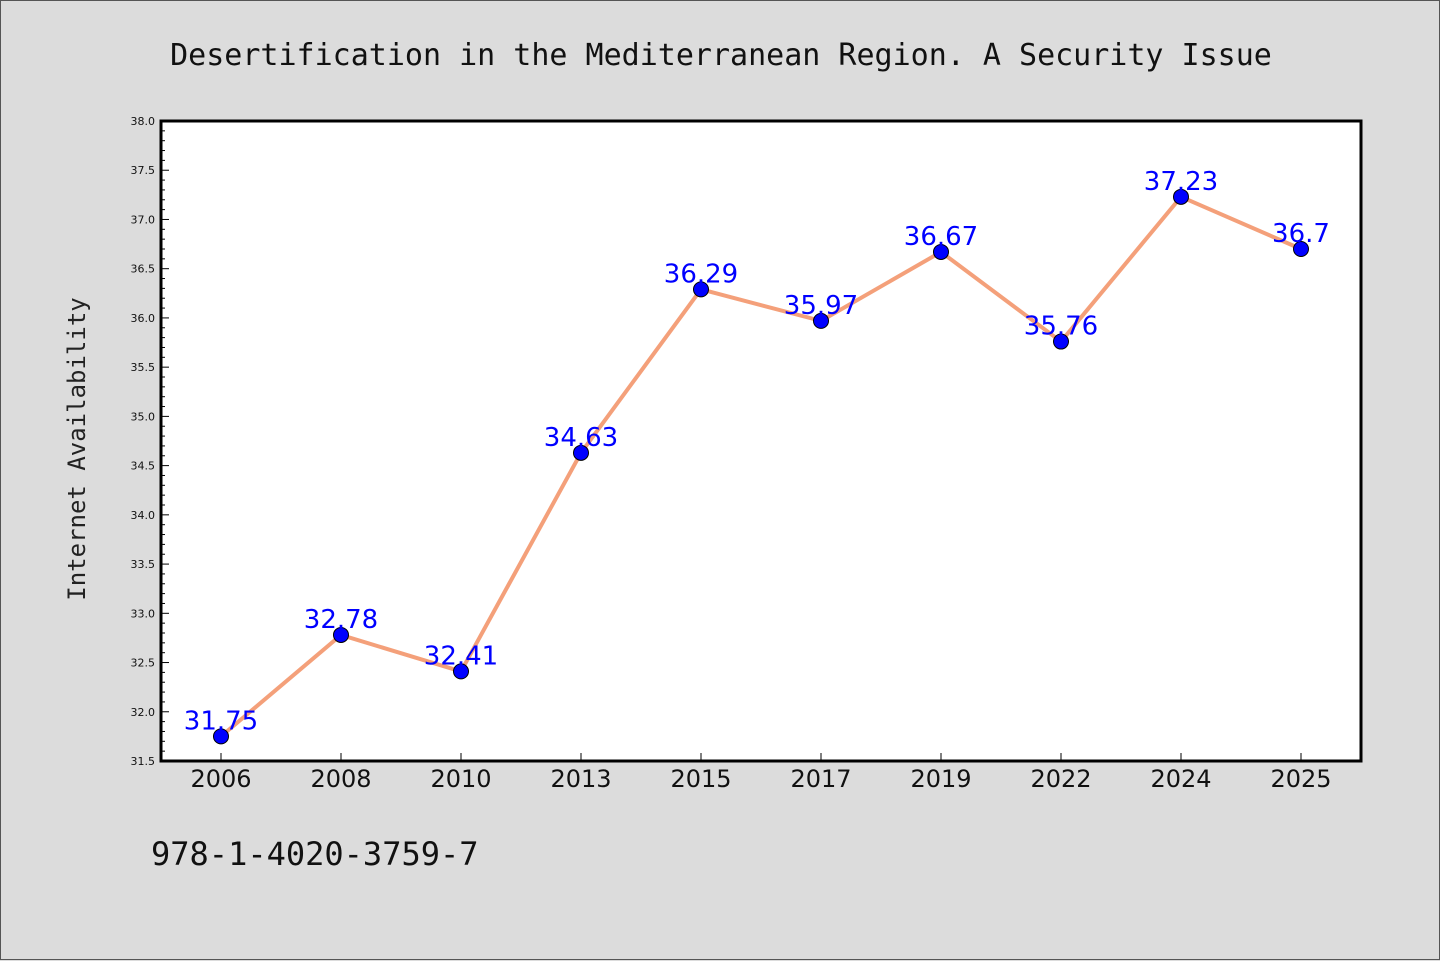 The image size is (1440, 961). I want to click on data-label: 35.97, so click(821, 306).